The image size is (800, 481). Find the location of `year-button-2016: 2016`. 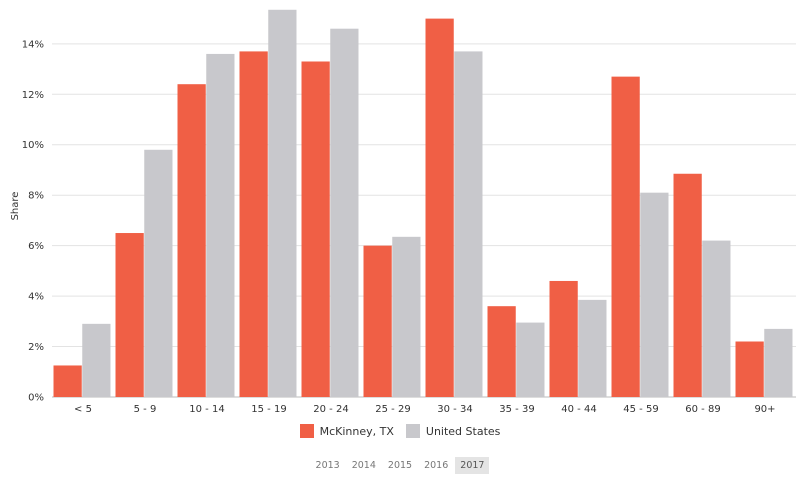

year-button-2016: 2016 is located at coordinates (436, 465).